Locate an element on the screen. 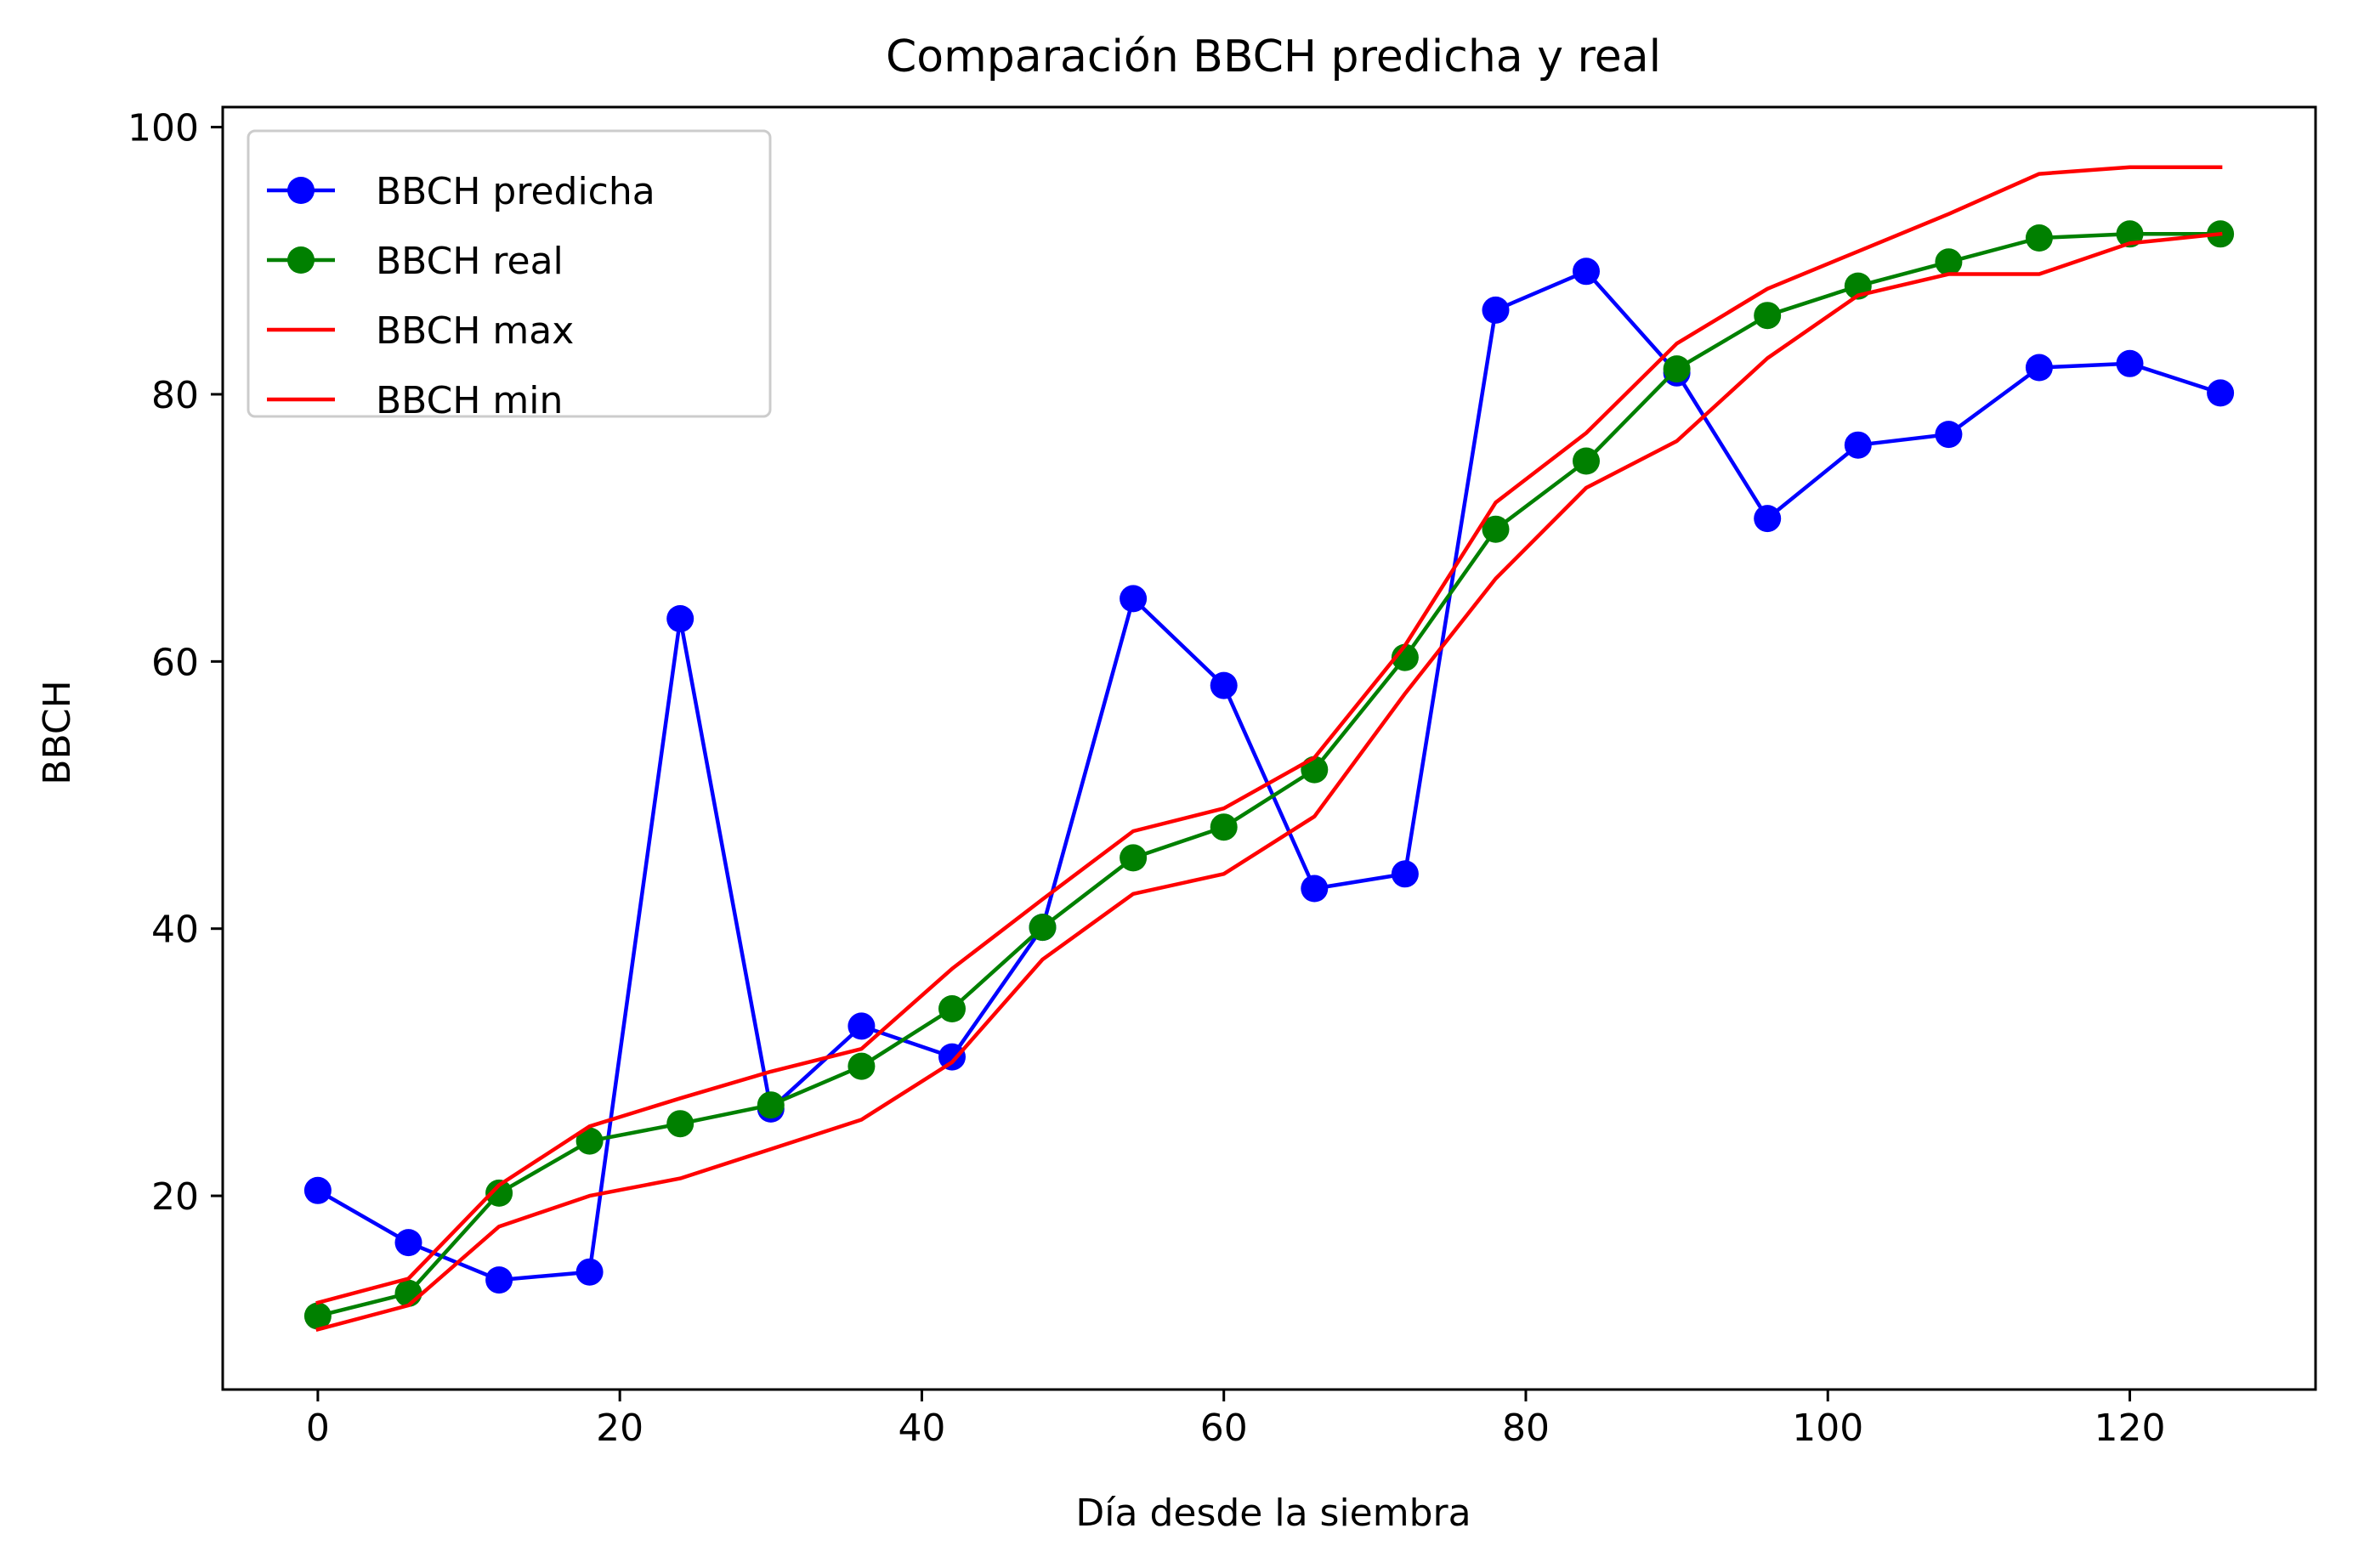 This screenshot has height=1568, width=2364. legend: BBCH predicha BBCH real BBCH max BBCH min is located at coordinates (509, 276).